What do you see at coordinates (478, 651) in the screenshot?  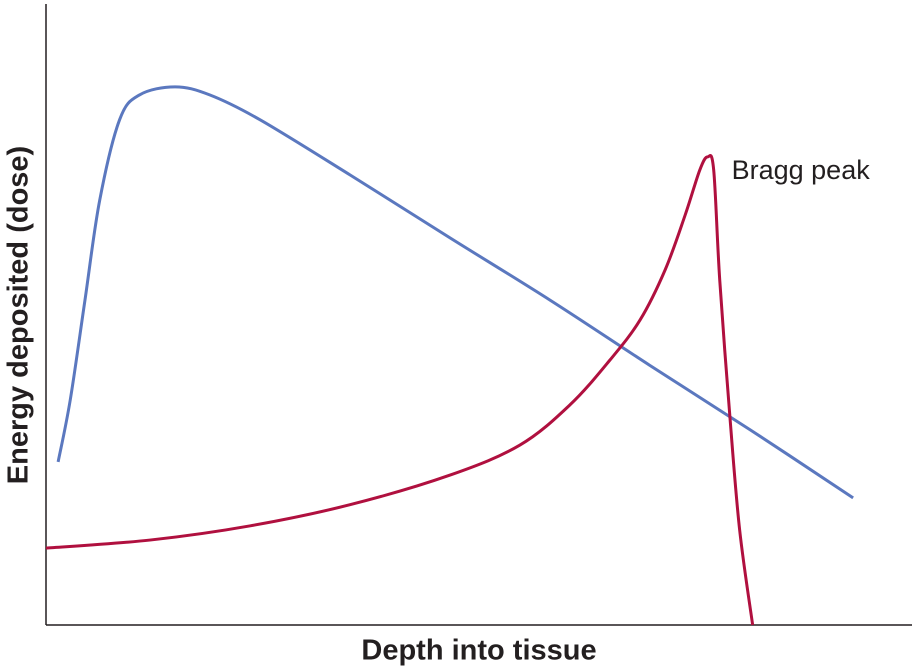 I see `x-axis-label: Depth into tissue` at bounding box center [478, 651].